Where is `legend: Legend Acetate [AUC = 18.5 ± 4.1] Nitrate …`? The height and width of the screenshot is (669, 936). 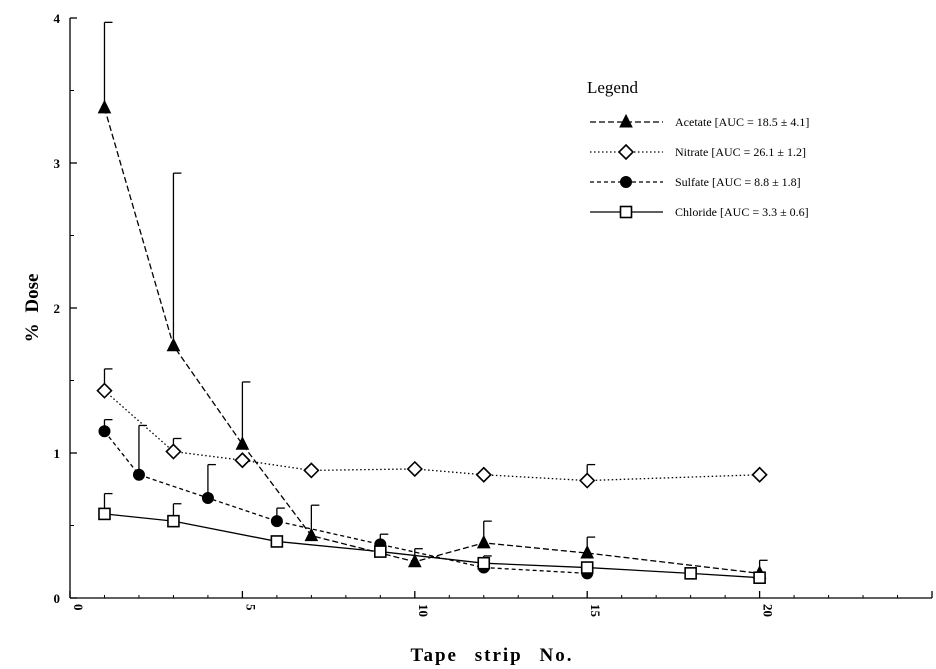
legend: Legend Acetate [AUC = 18.5 ± 4.1] Nitrate … is located at coordinates (698, 148).